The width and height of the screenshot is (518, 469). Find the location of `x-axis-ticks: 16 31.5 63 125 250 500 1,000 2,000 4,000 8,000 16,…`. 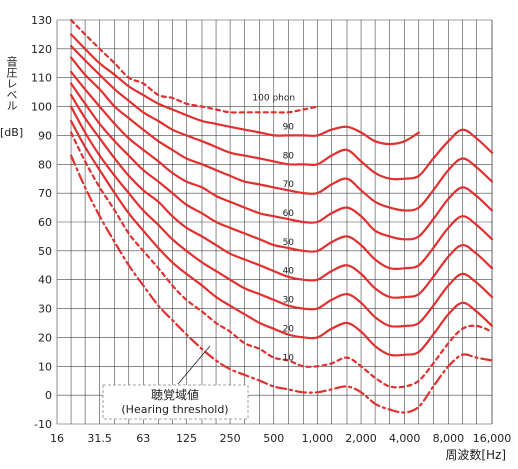

x-axis-ticks: 16 31.5 63 125 250 500 1,000 2,000 4,000 8,000 16,… is located at coordinates (280, 438).